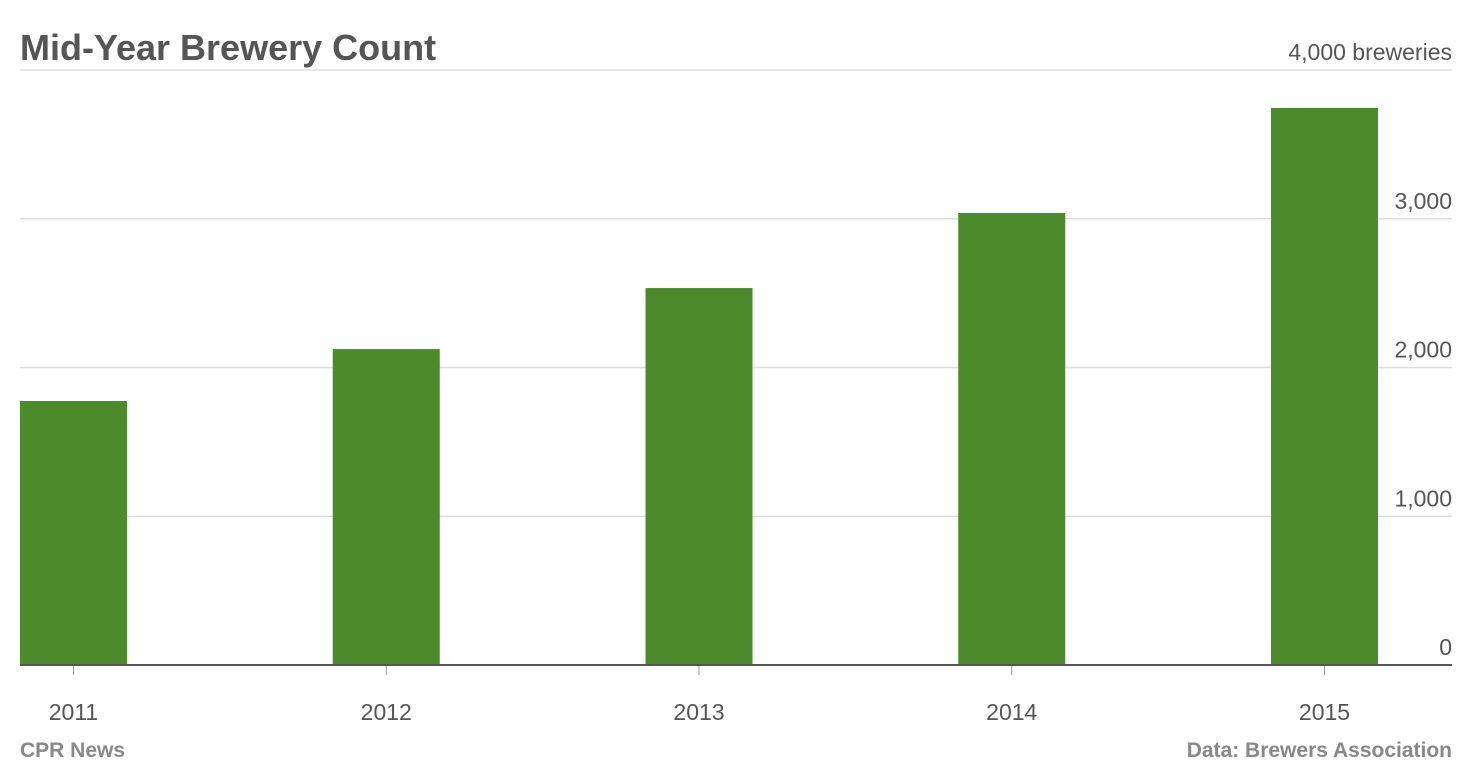 The height and width of the screenshot is (766, 1472). What do you see at coordinates (73, 712) in the screenshot?
I see `x-tick-label: 2011` at bounding box center [73, 712].